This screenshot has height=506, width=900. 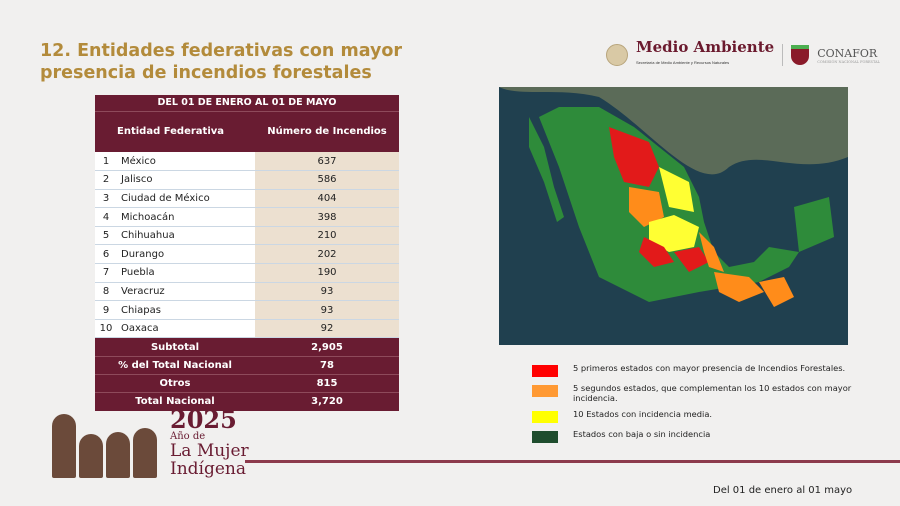 What do you see at coordinates (175, 401) in the screenshot?
I see `summary-label: Total Nacional` at bounding box center [175, 401].